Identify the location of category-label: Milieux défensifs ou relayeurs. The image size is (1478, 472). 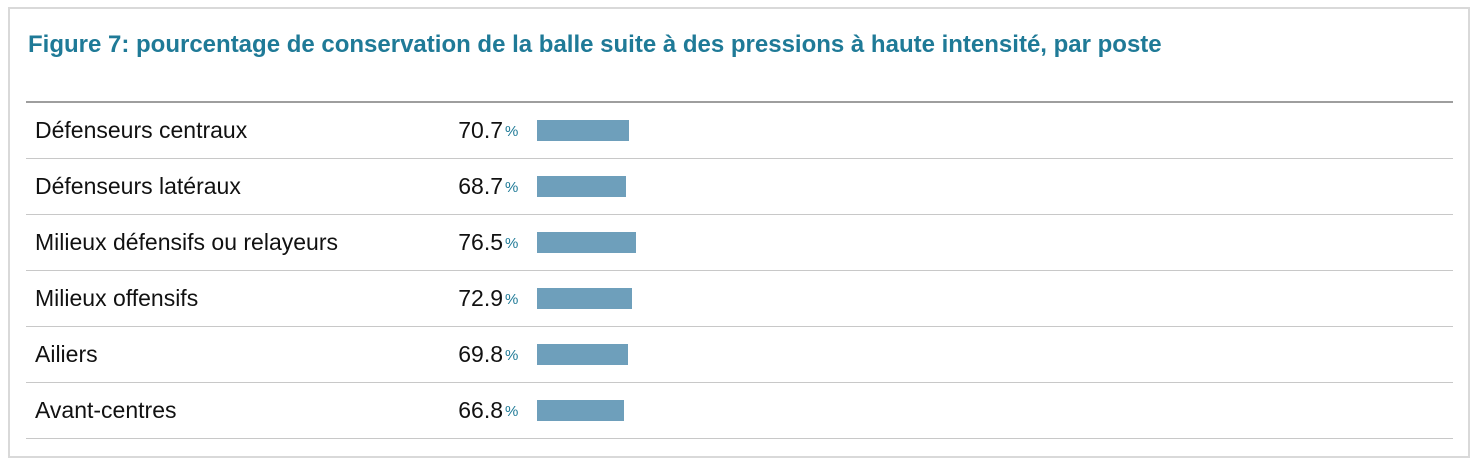
(186, 242).